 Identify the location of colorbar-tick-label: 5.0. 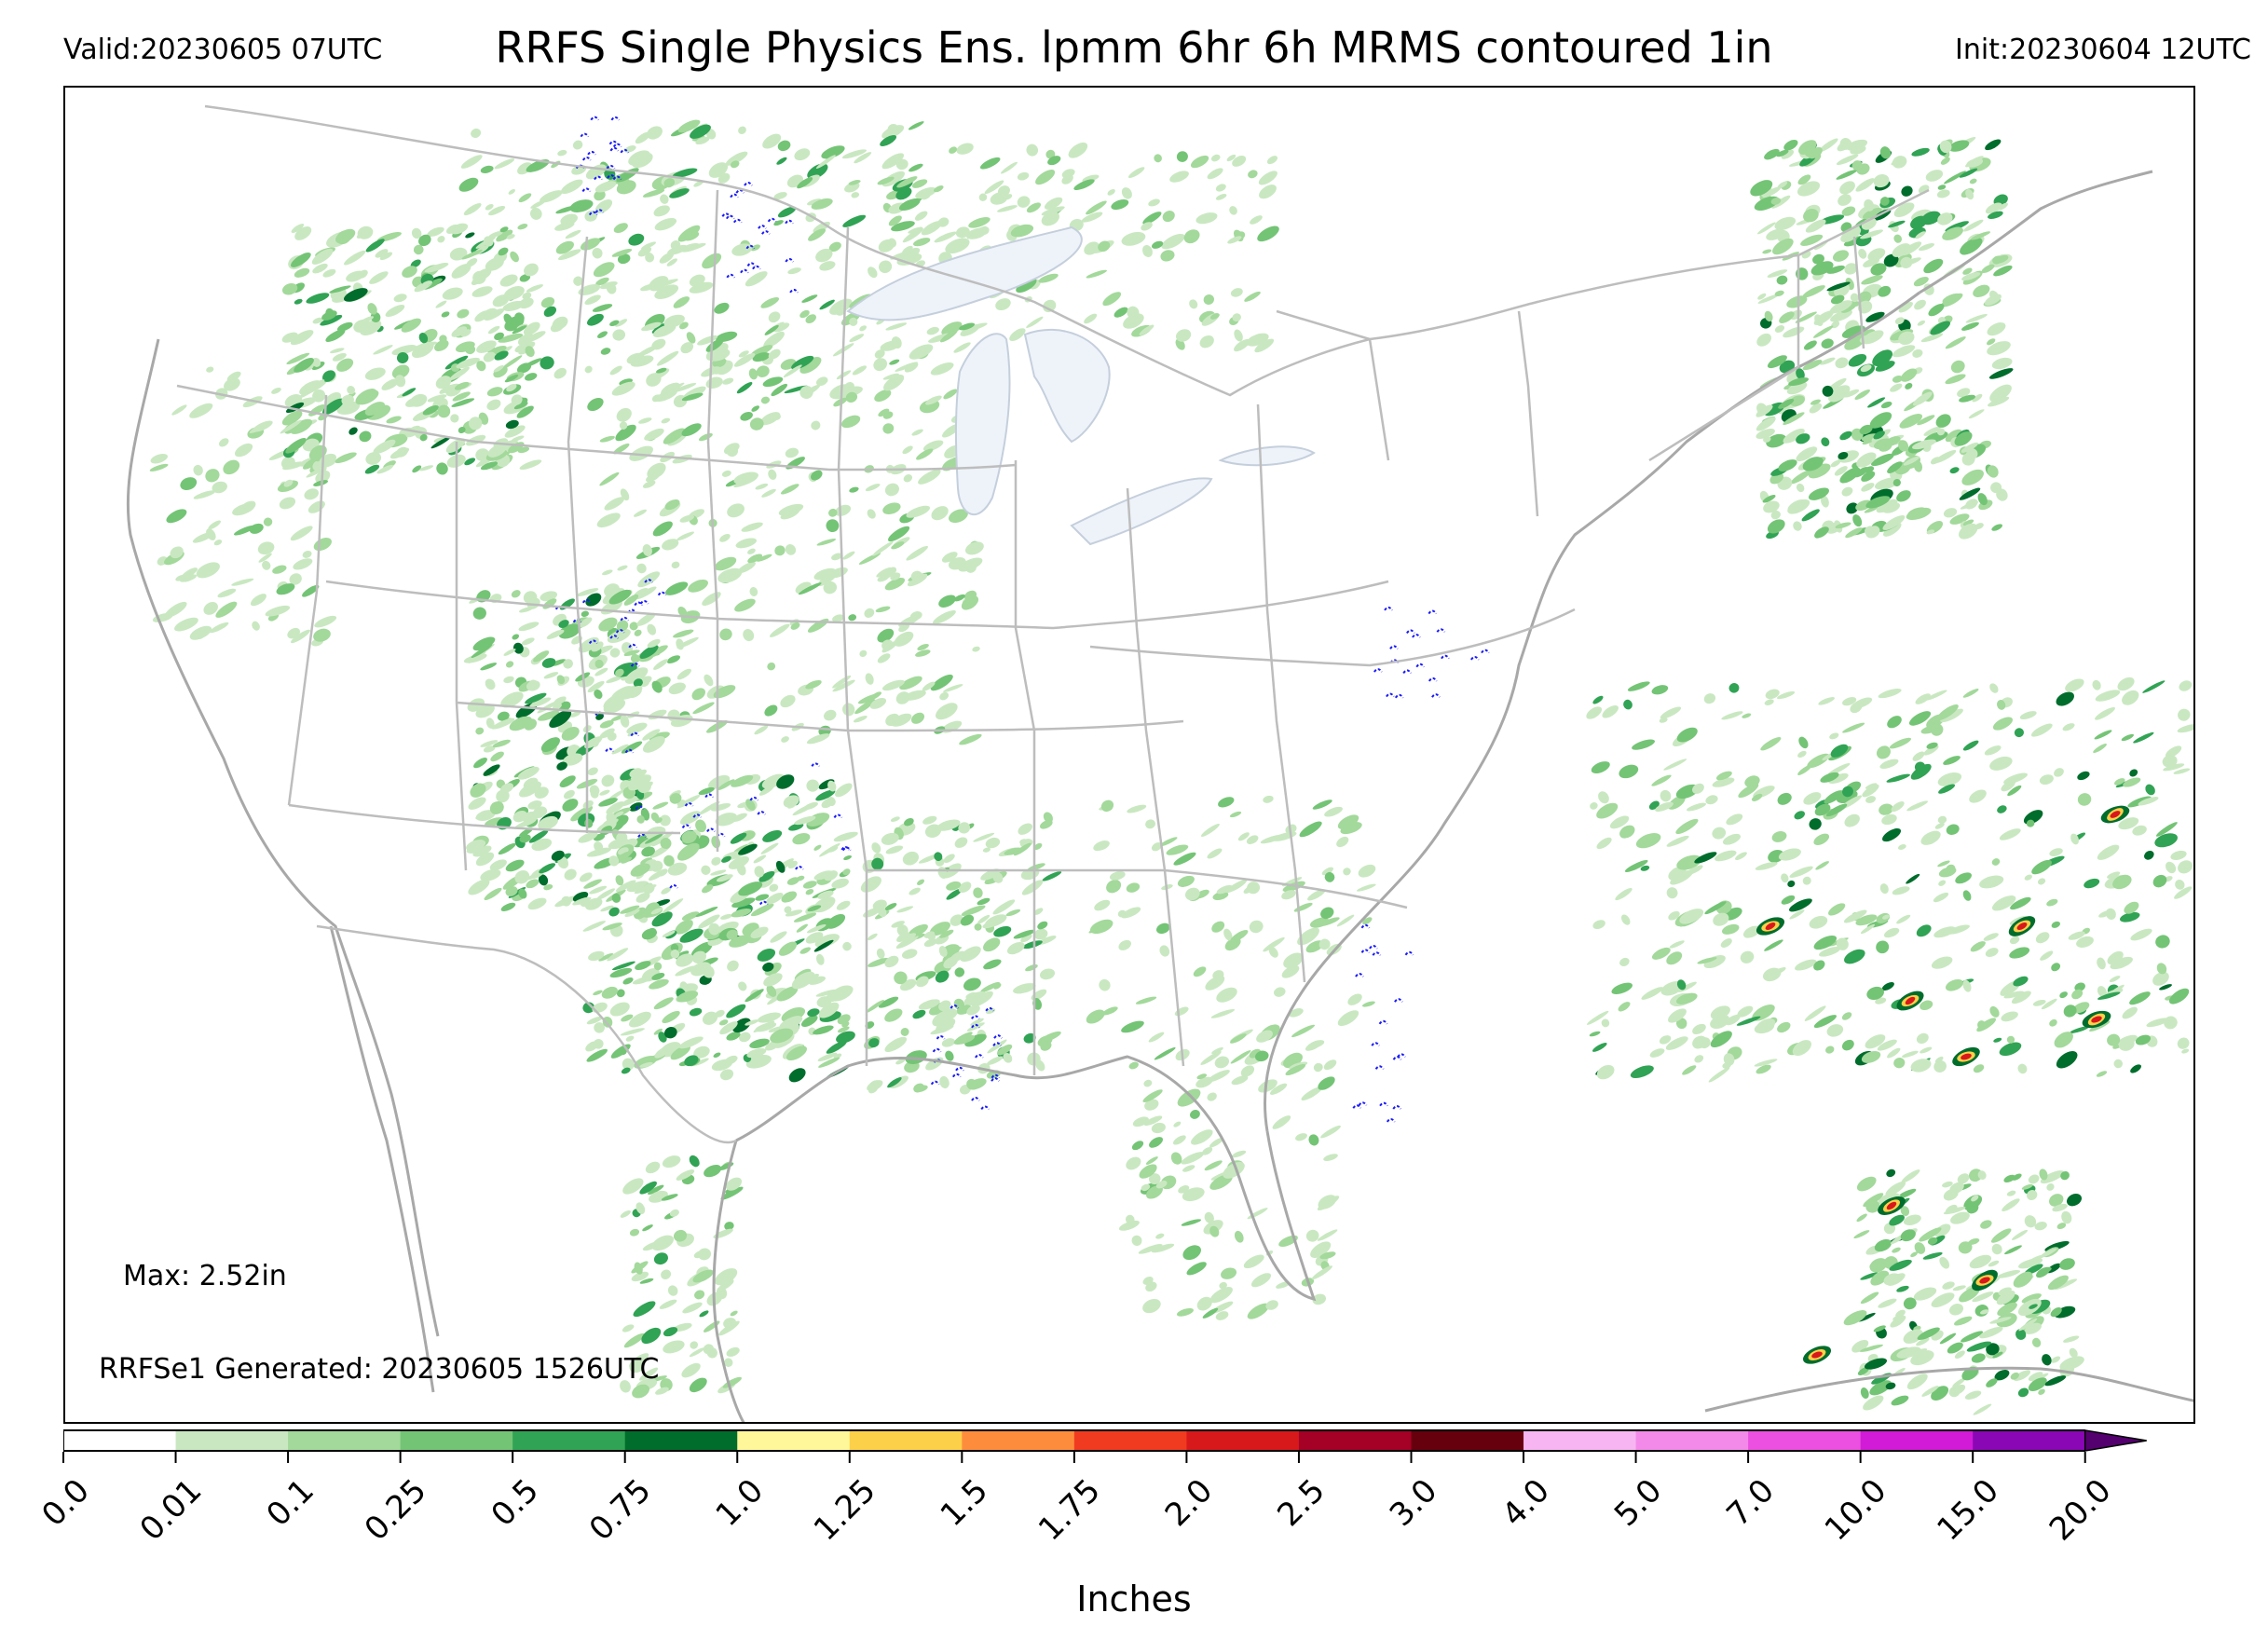
(1638, 1503).